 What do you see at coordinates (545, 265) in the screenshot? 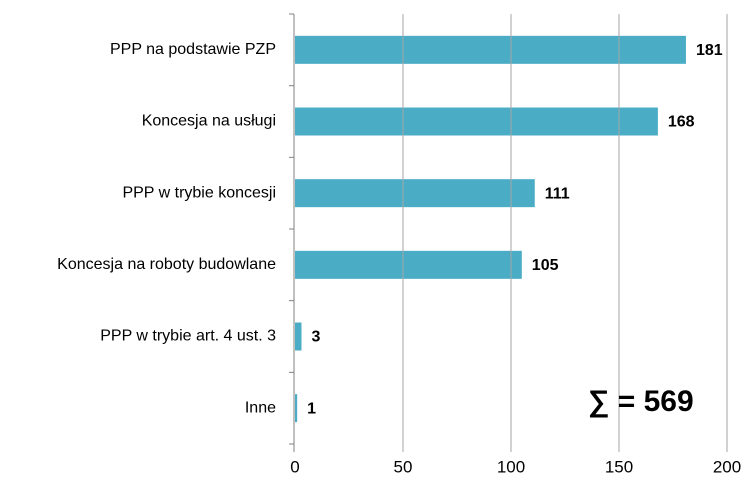
I see `value-label: 105` at bounding box center [545, 265].